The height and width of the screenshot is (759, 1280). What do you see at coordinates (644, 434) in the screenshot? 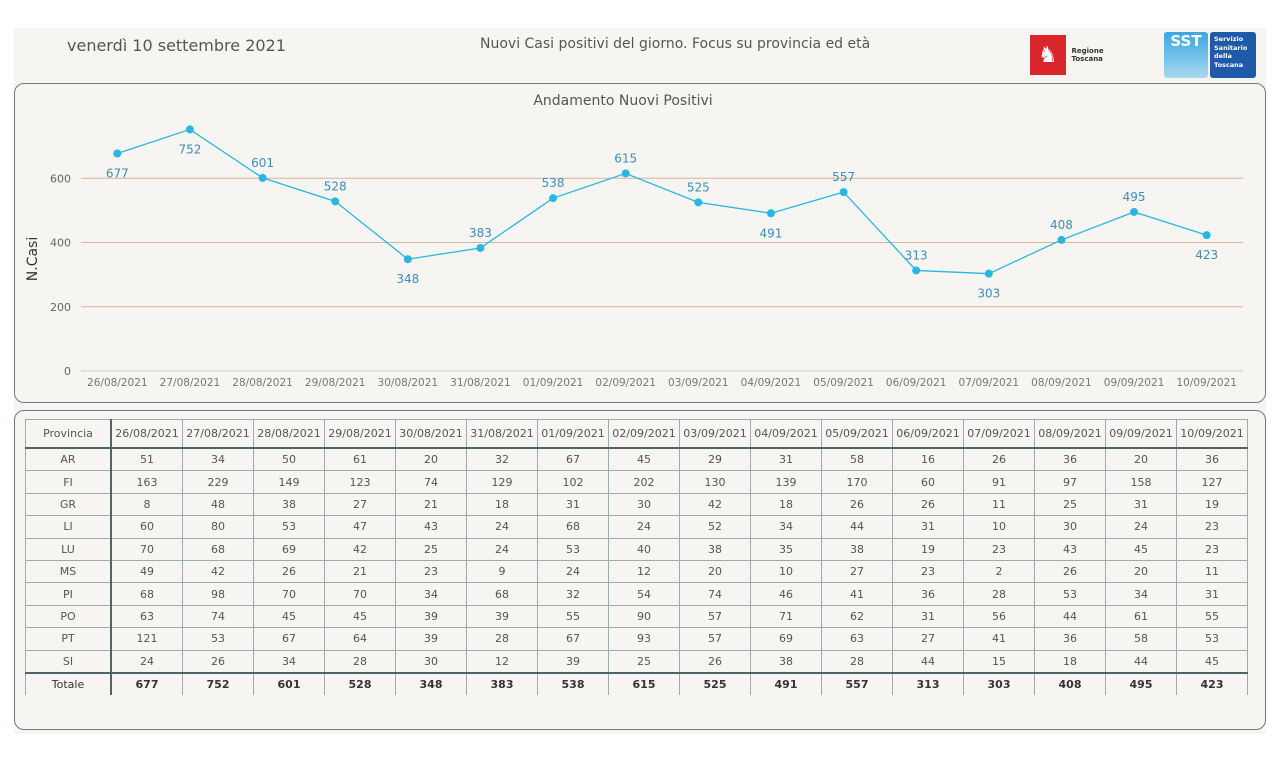
I see `column-header-date: 02/09/2021` at bounding box center [644, 434].